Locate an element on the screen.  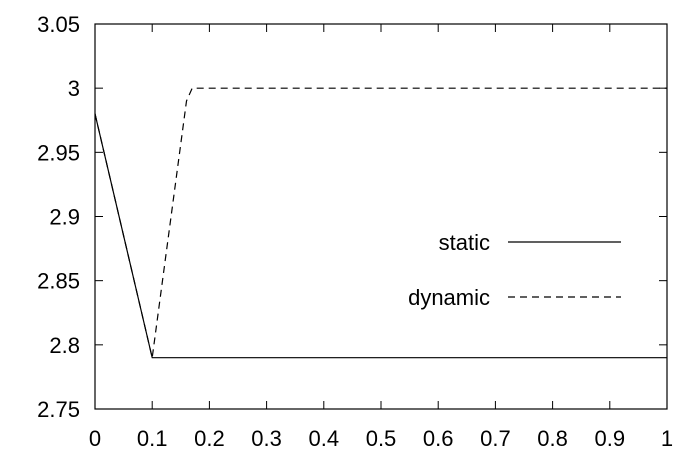
y-tick-label: 2.75 is located at coordinates (58, 409).